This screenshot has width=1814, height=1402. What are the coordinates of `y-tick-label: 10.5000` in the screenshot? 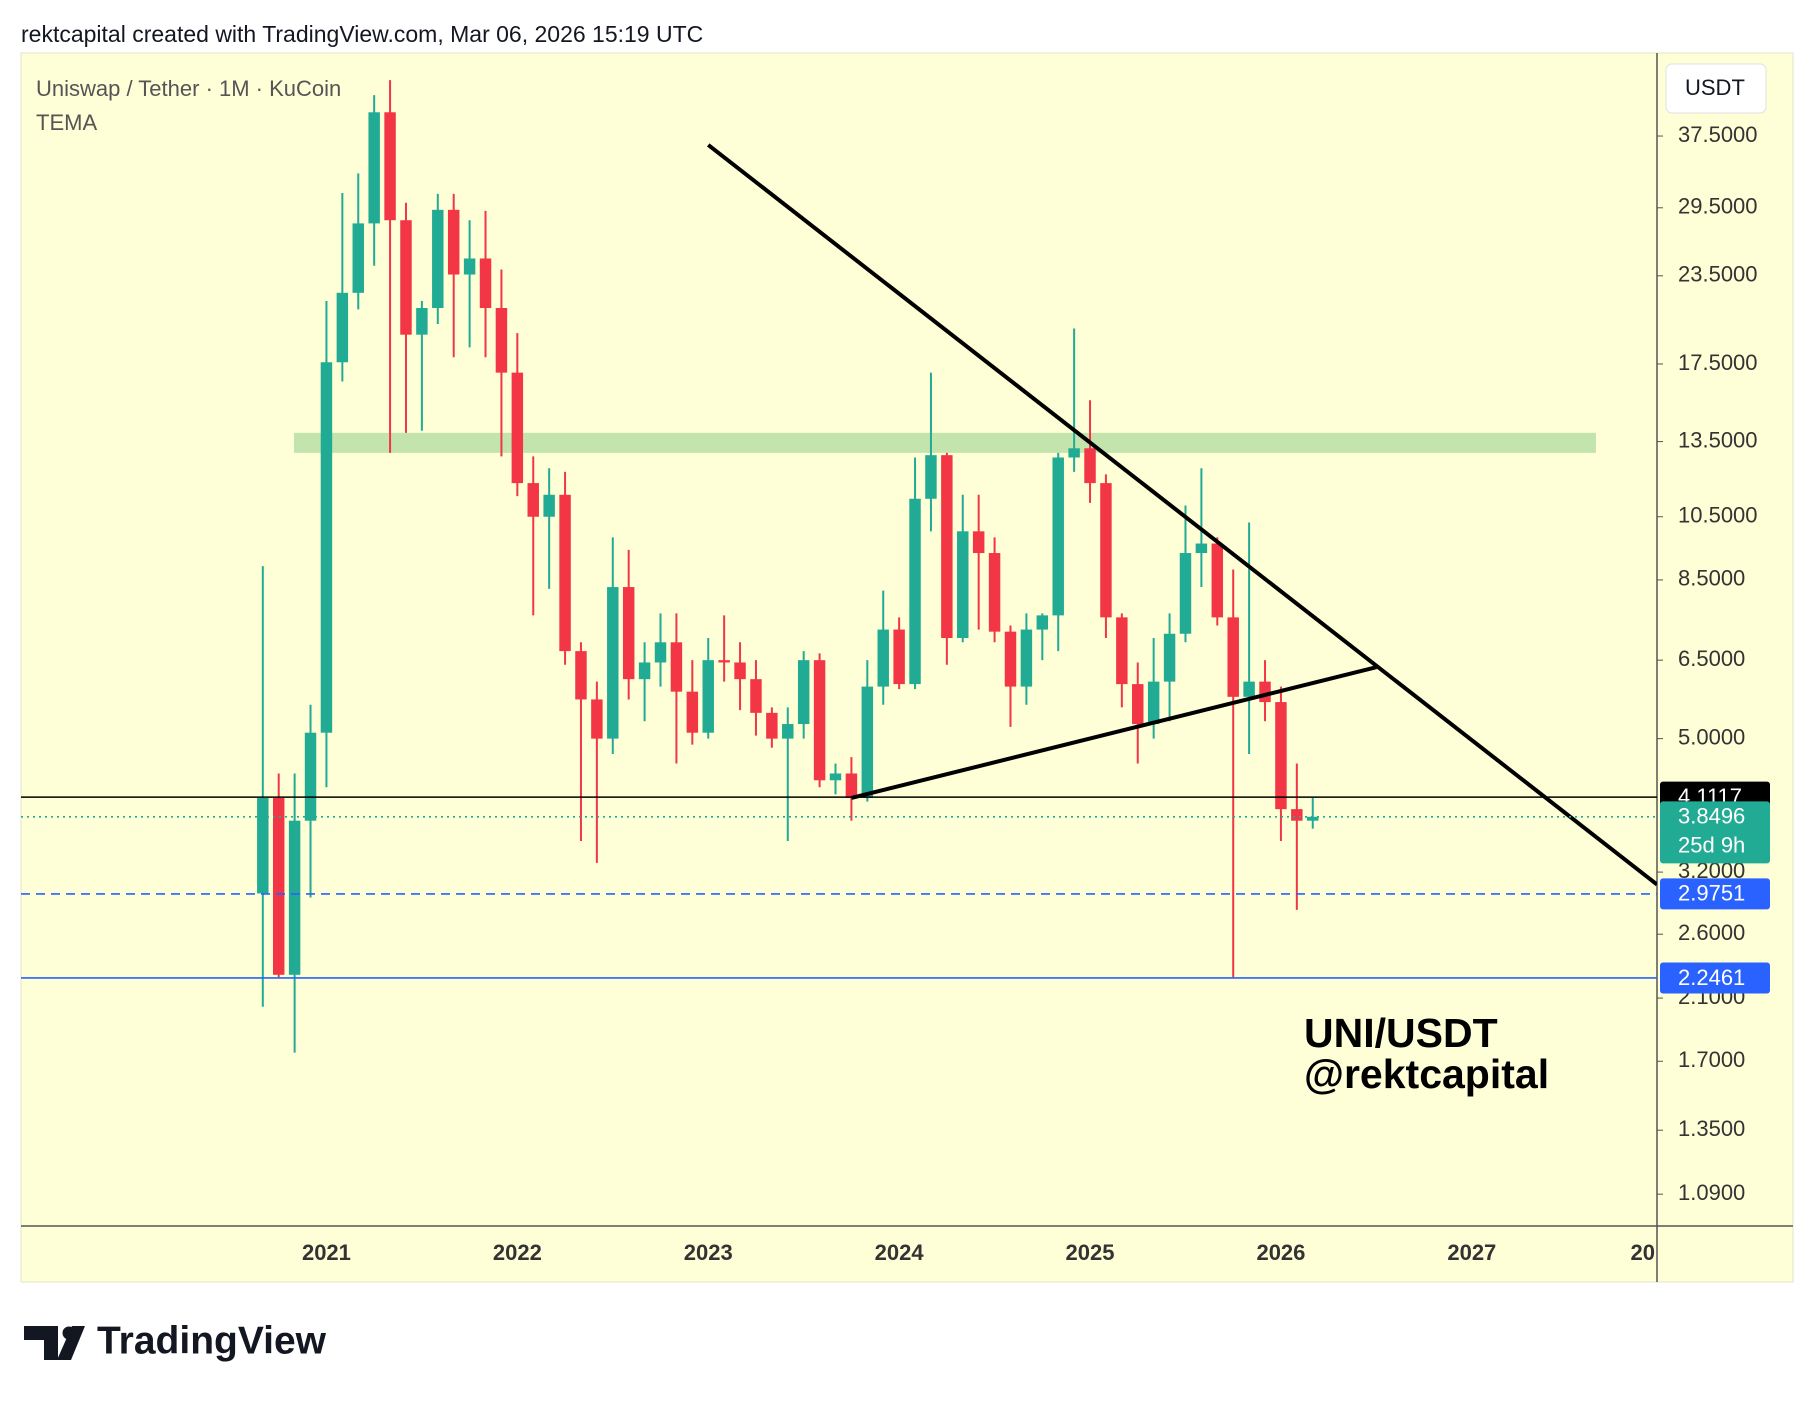 It's located at (1718, 515).